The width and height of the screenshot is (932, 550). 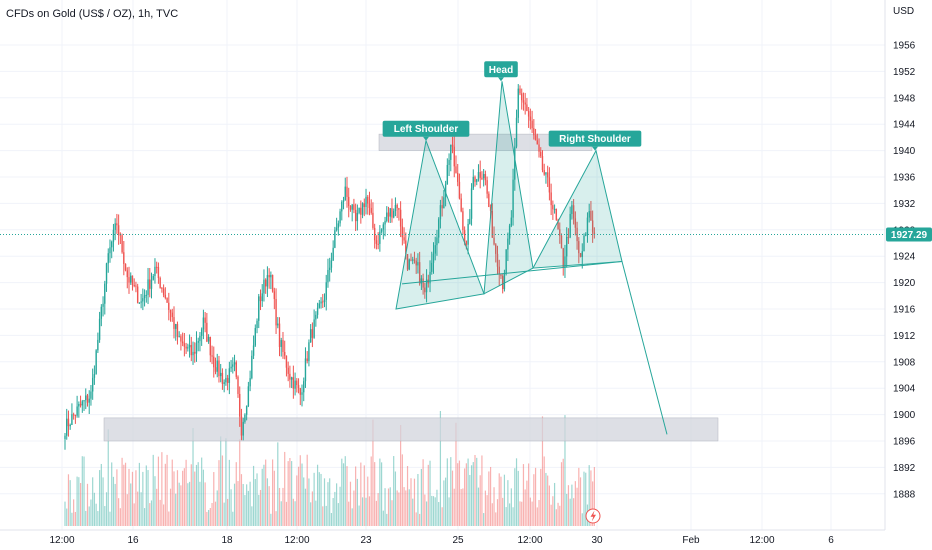 What do you see at coordinates (441, 540) in the screenshot?
I see `time-axis: 12:00 16 18 12:00 23 25 12:00 30 Feb 12:00 6` at bounding box center [441, 540].